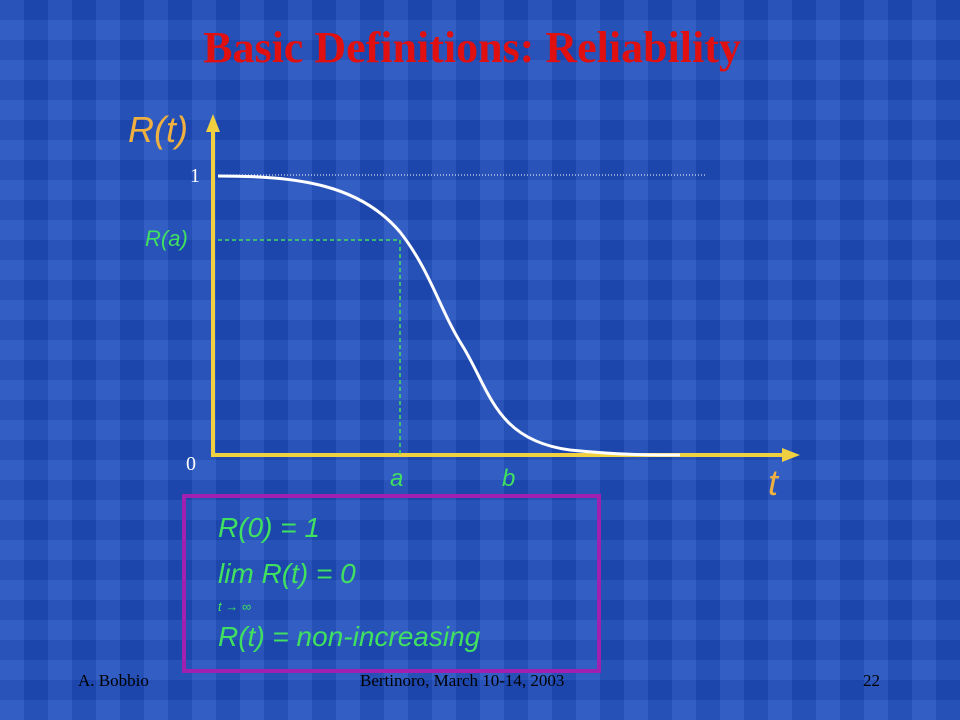 This screenshot has width=960, height=720. What do you see at coordinates (195, 176) in the screenshot?
I see `tick-one: 1` at bounding box center [195, 176].